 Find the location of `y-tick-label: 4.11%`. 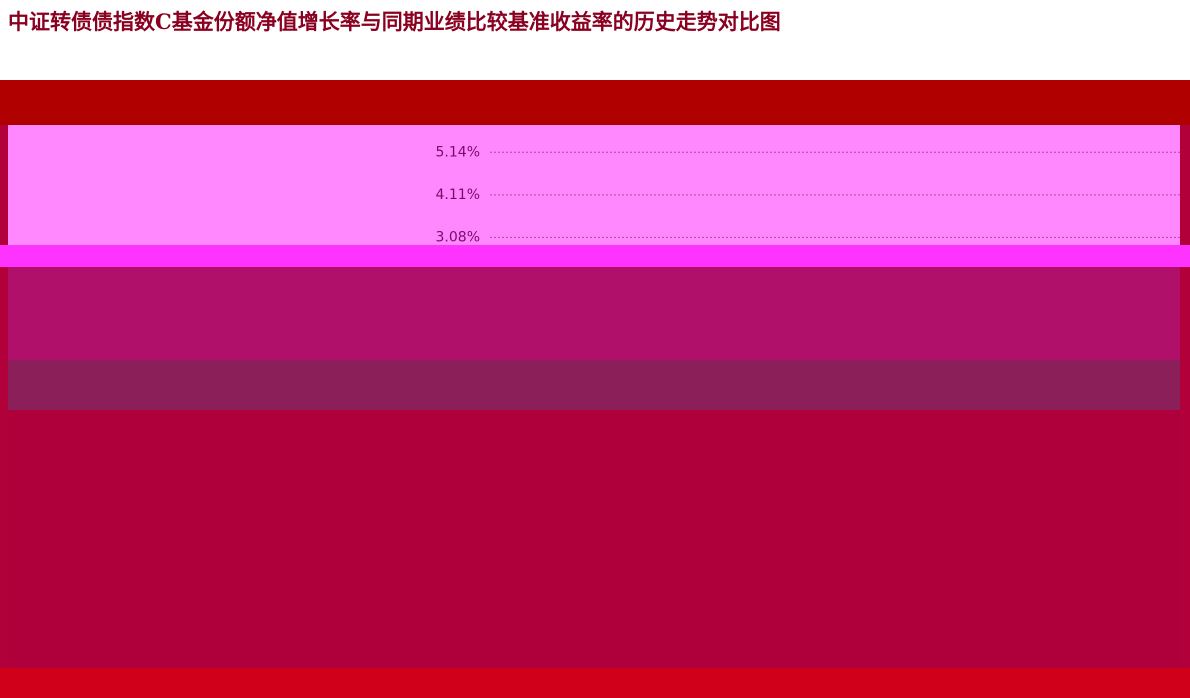

y-tick-label: 4.11% is located at coordinates (458, 195).